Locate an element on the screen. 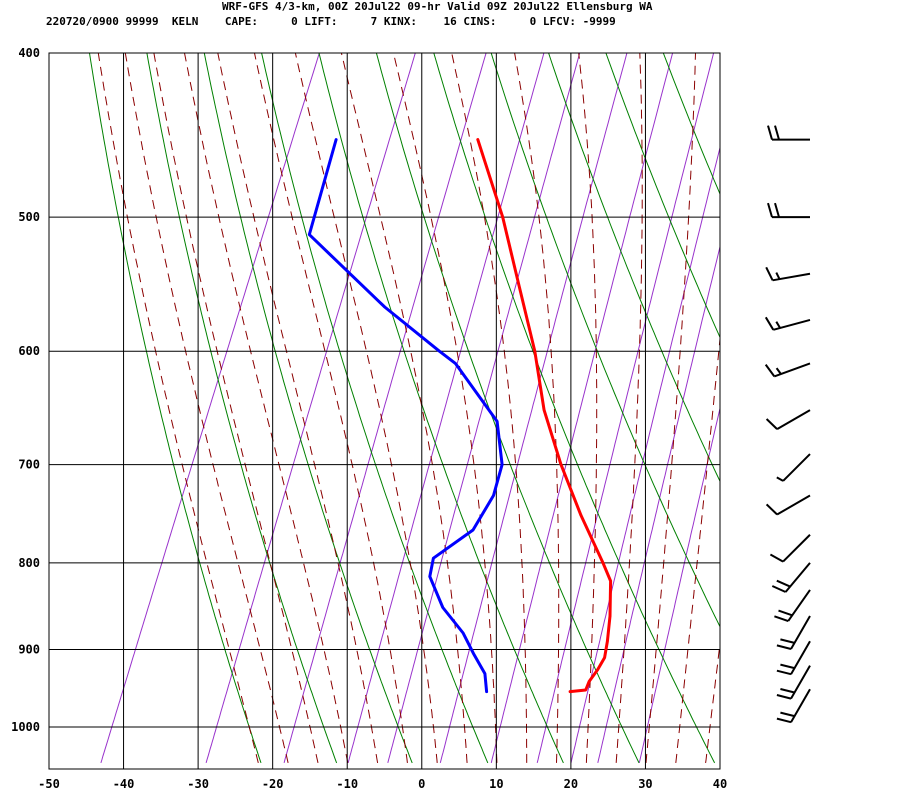 This screenshot has width=900, height=800. lfcv-value: -9999 is located at coordinates (599, 21).